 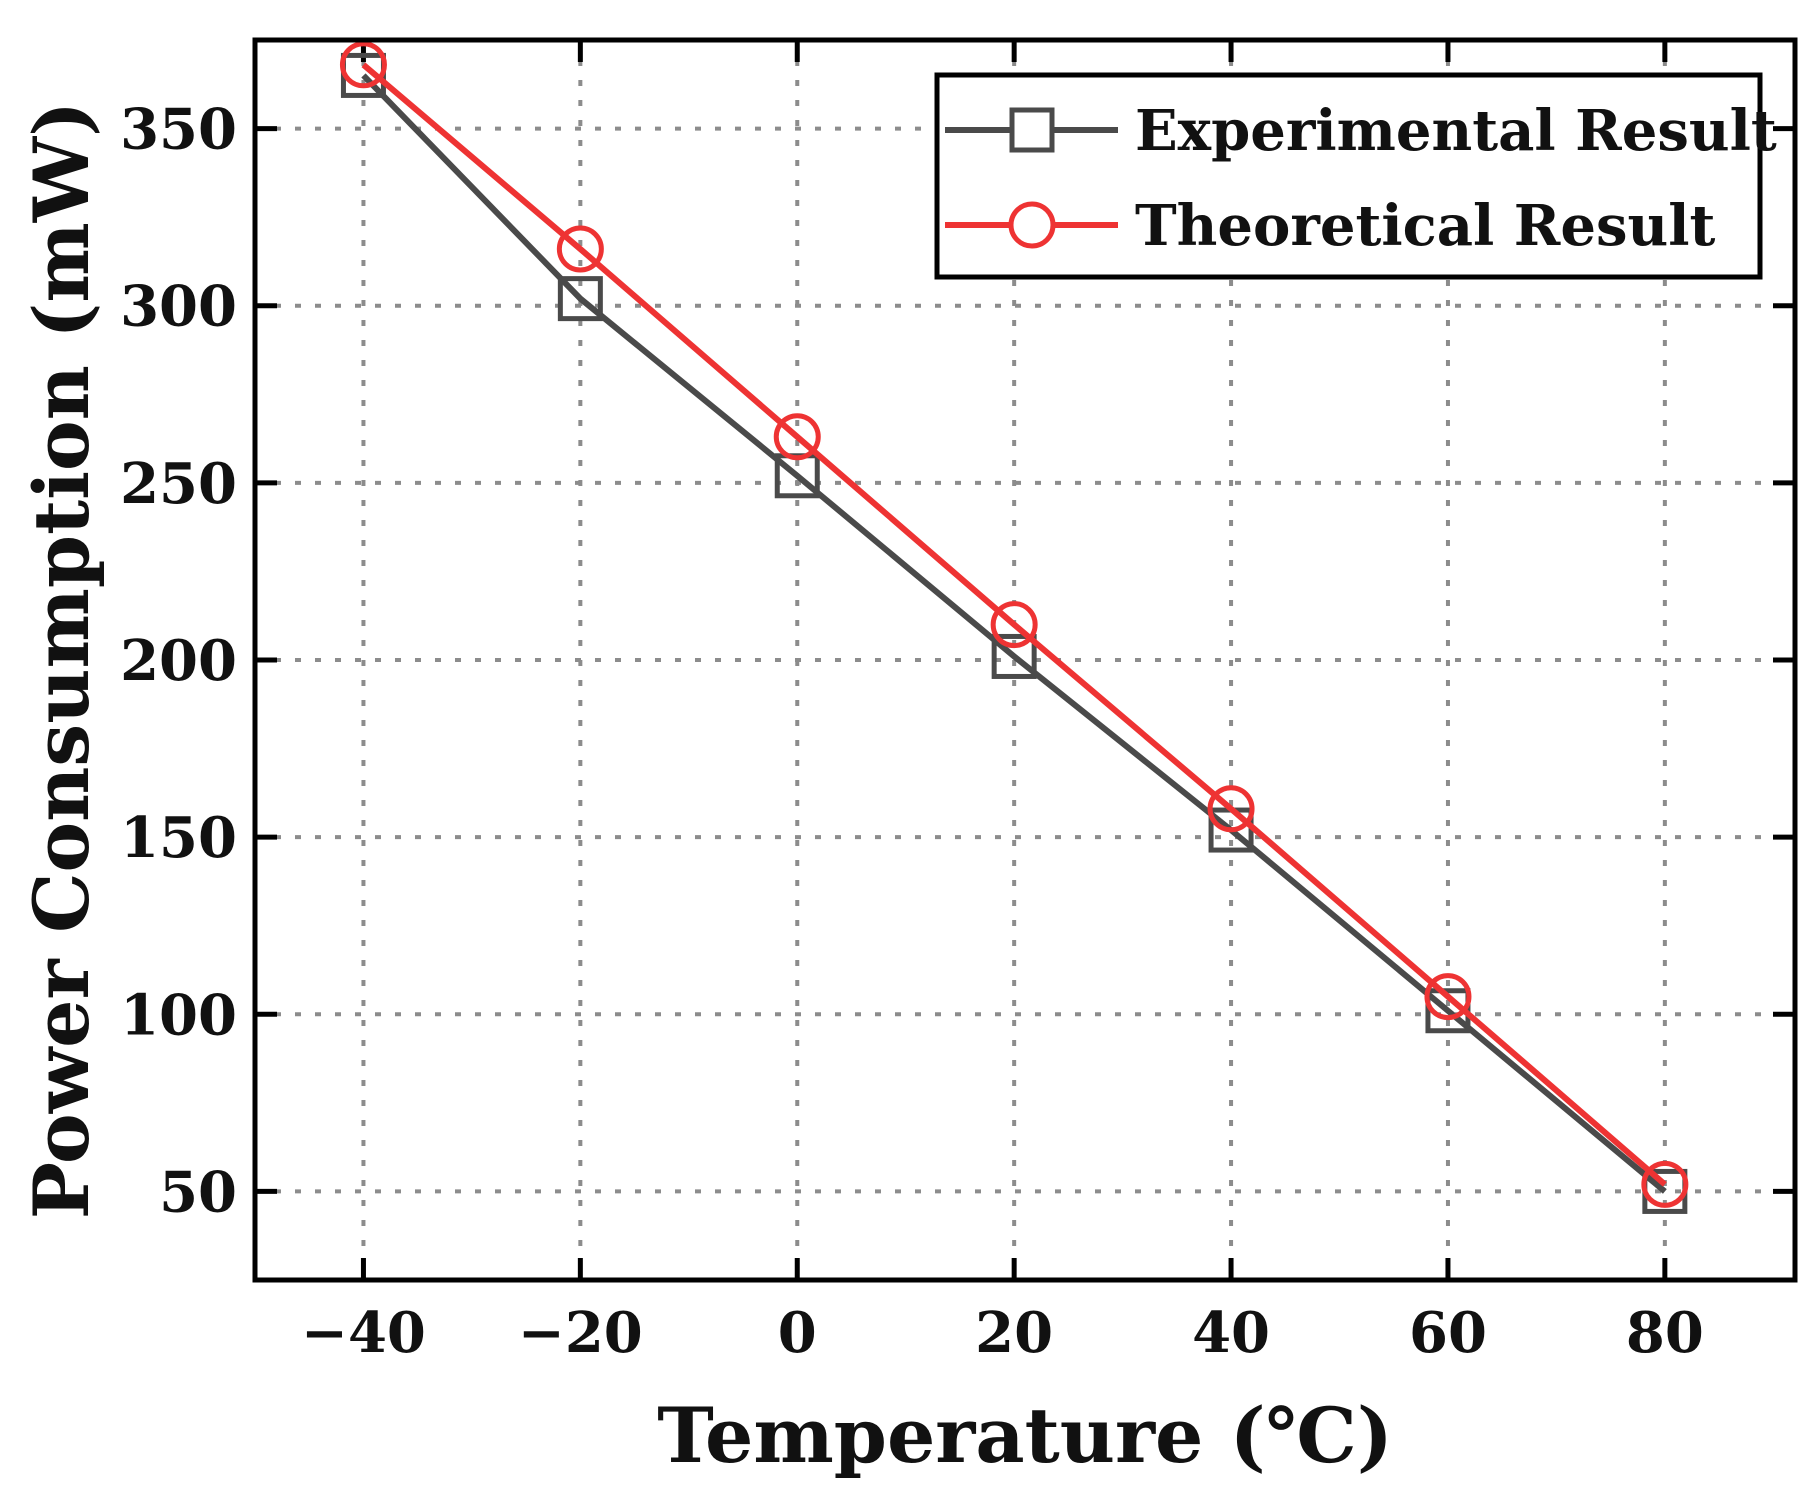 What do you see at coordinates (178, 838) in the screenshot?
I see `y-tick-label: 150` at bounding box center [178, 838].